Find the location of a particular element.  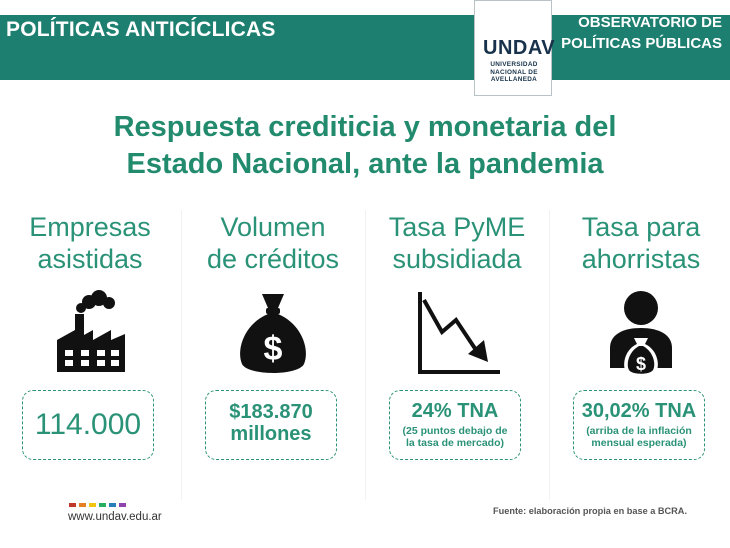

header-right-line-1: OBSERVATORIO DE is located at coordinates (650, 22).